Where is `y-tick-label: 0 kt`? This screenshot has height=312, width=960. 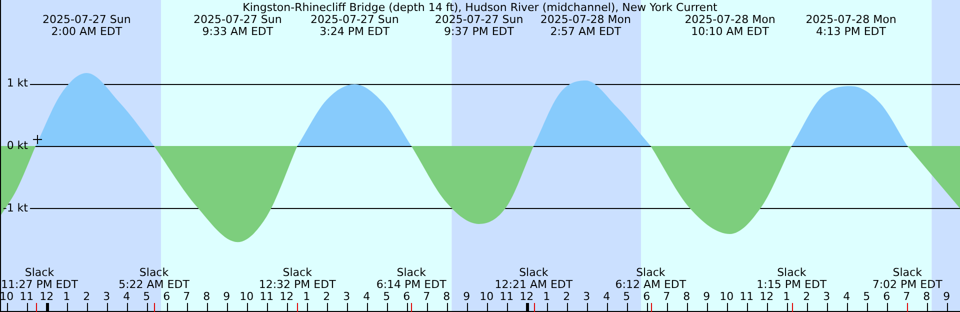 y-tick-label: 0 kt is located at coordinates (17, 145).